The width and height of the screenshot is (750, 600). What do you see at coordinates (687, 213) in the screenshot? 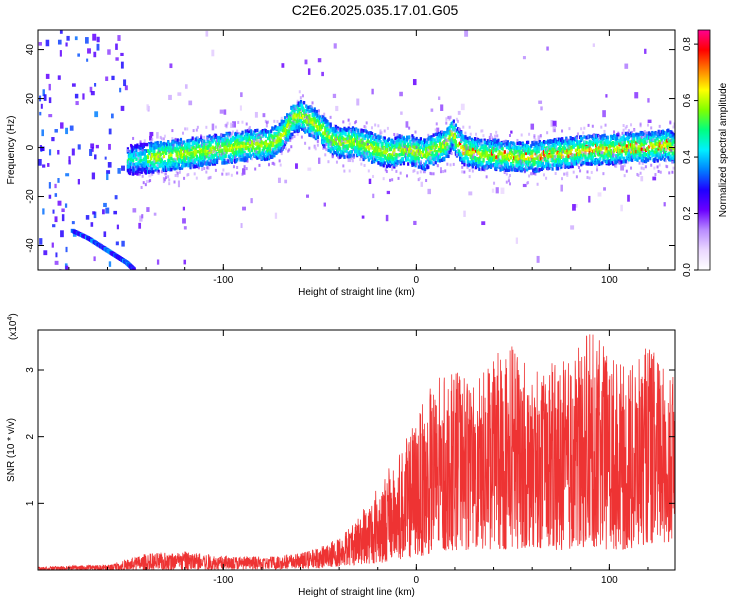
I see `colorbar-tick-label: 0.2` at bounding box center [687, 213].